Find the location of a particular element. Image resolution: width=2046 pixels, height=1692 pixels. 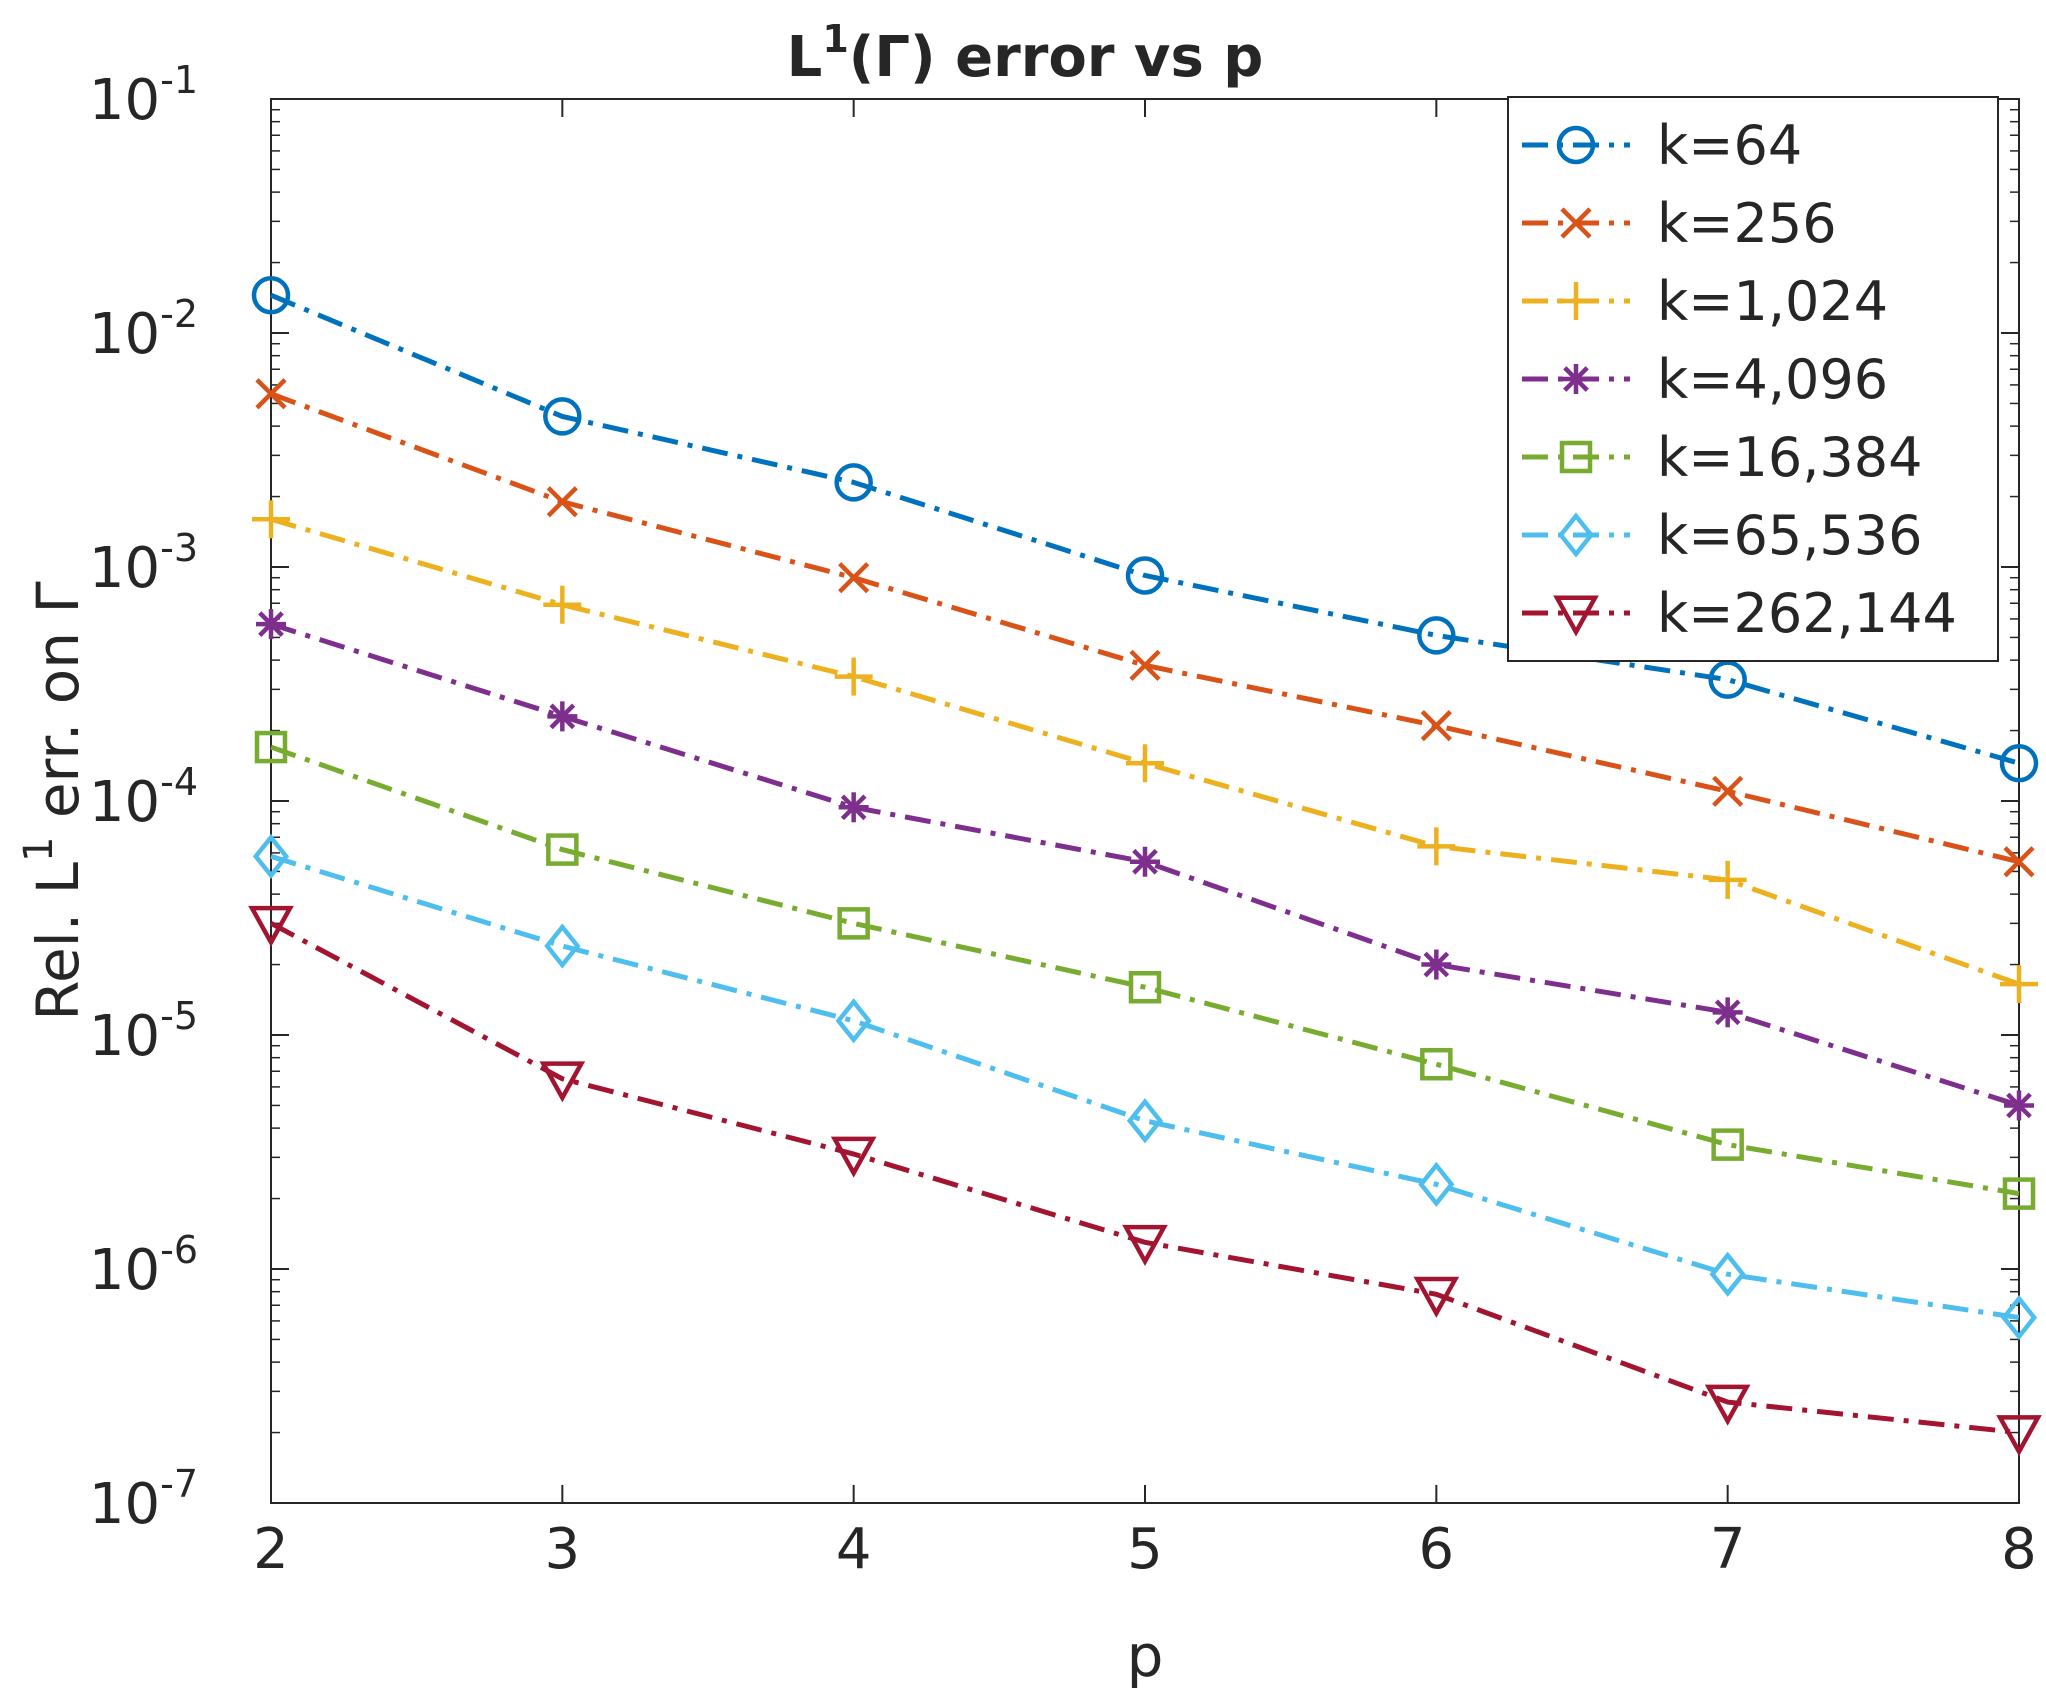

legend-item: k=65,536 is located at coordinates (1722, 535).